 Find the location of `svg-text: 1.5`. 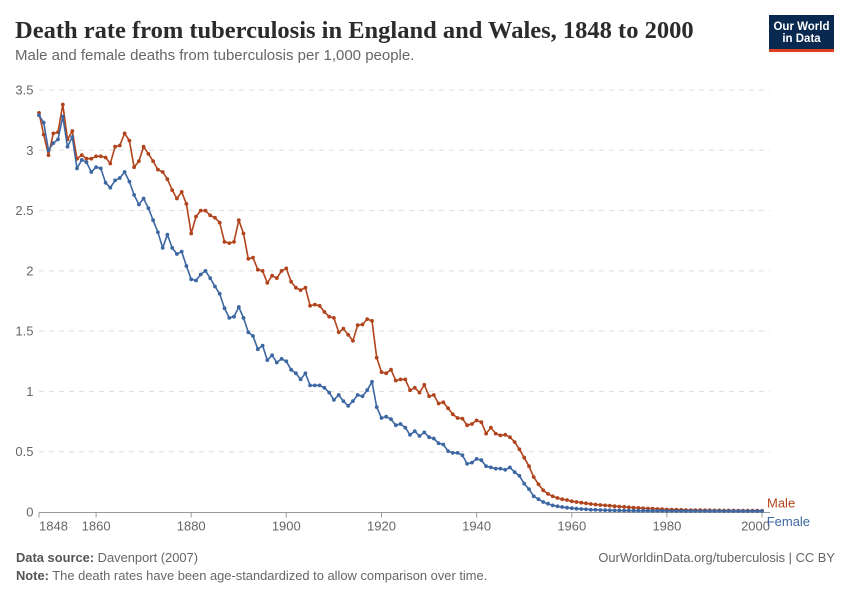

svg-text: 1.5 is located at coordinates (24, 331).